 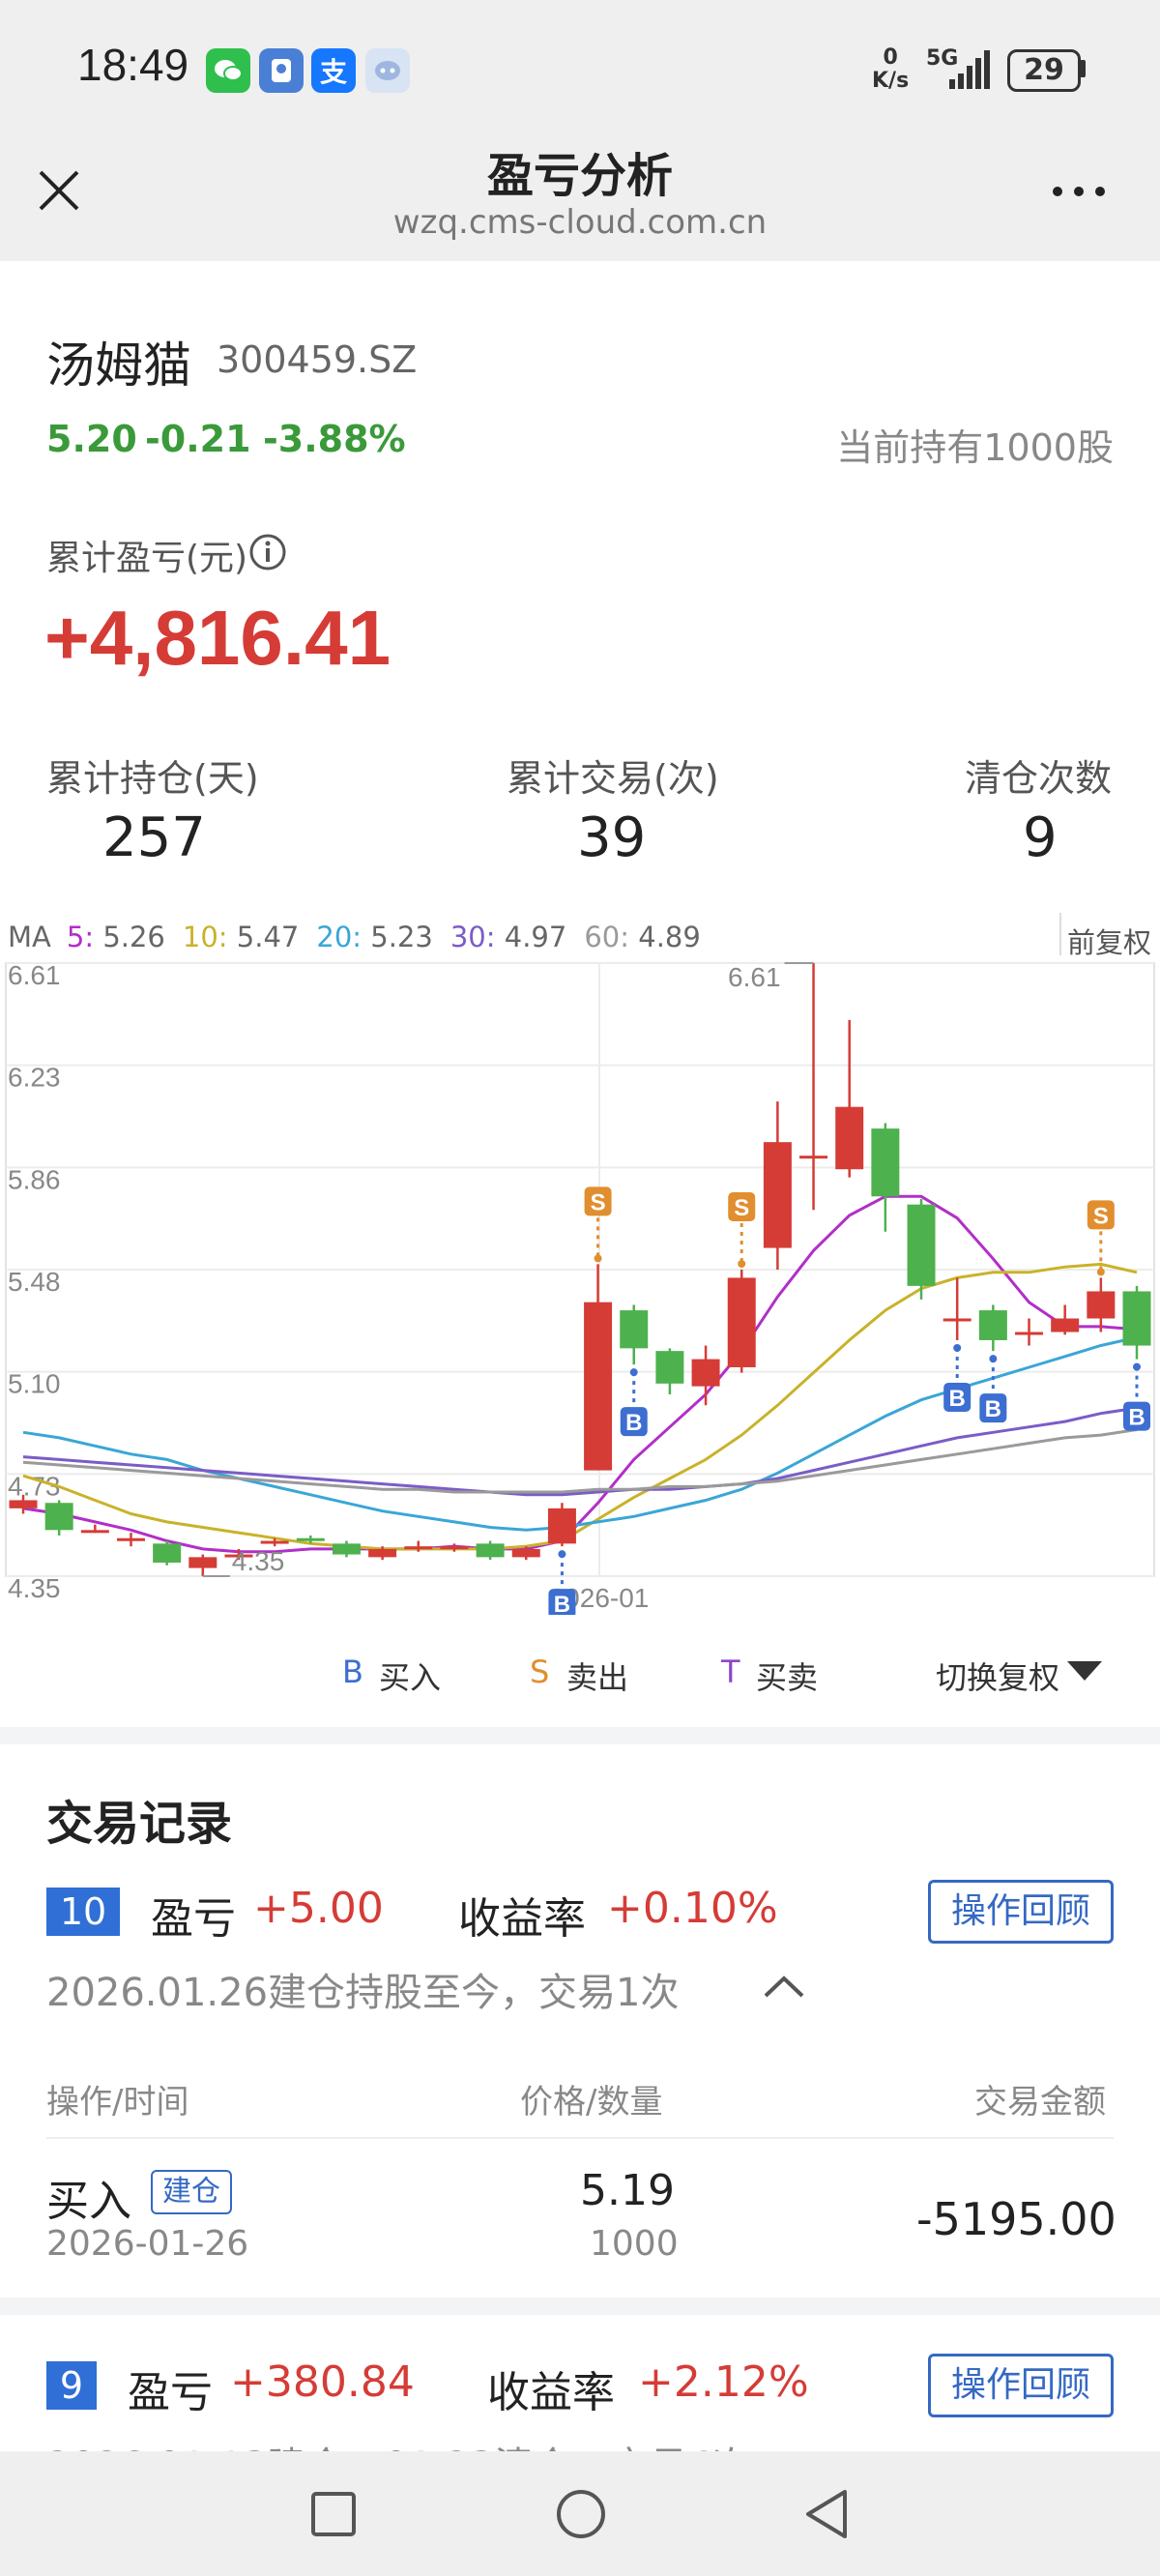 I want to click on review-button: 操作回顾, so click(x=1021, y=1912).